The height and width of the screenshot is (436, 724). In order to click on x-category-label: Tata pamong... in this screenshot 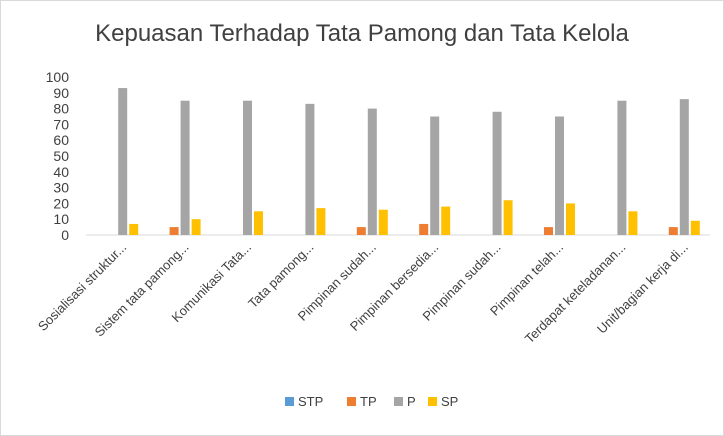, I will do `click(280, 275)`.